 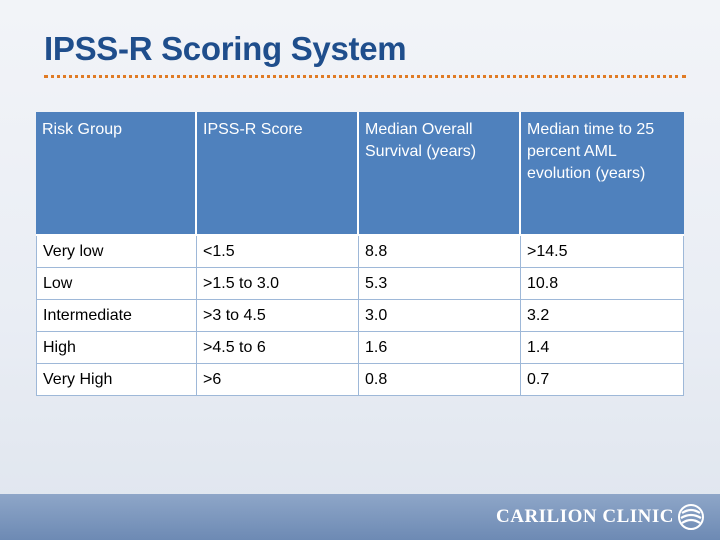 I want to click on brand-name: CARILION CLINIC, so click(x=585, y=516).